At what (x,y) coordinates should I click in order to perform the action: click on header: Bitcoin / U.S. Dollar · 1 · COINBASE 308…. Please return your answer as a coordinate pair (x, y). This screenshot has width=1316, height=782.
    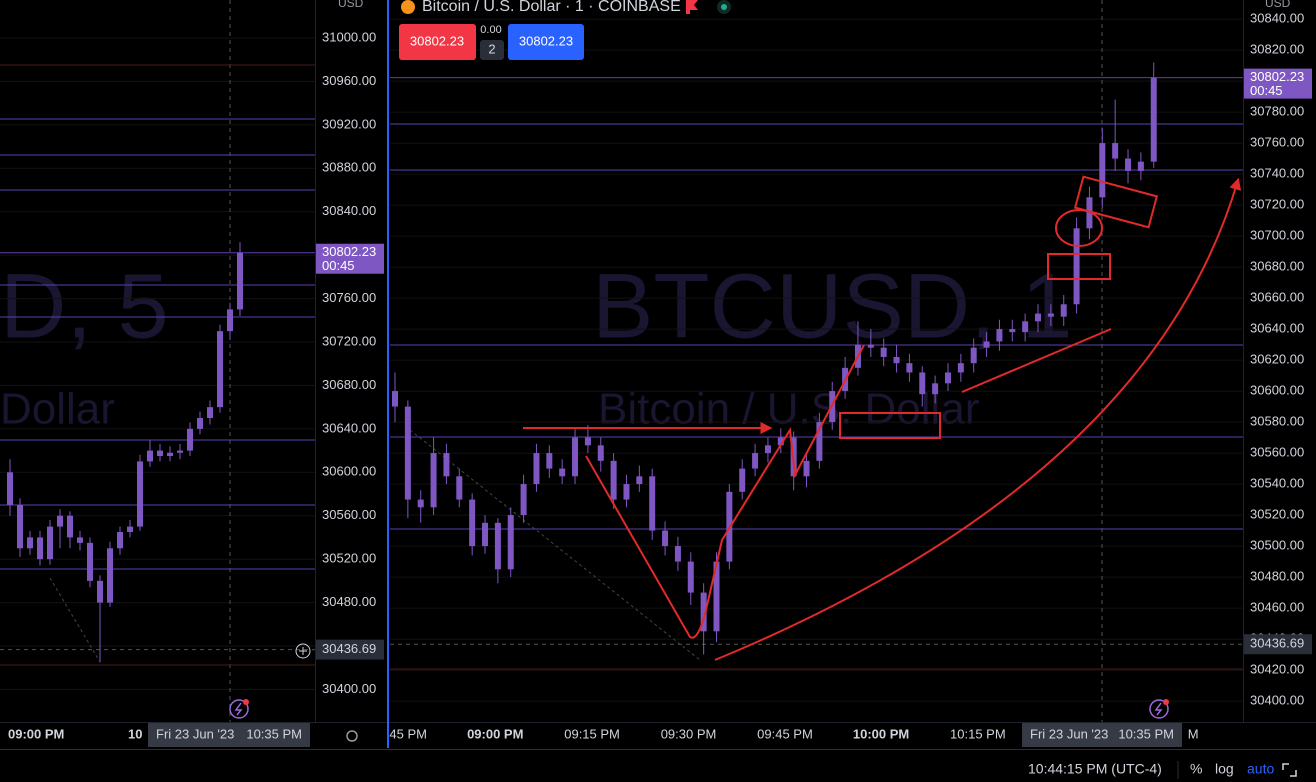
    Looking at the image, I should click on (565, 30).